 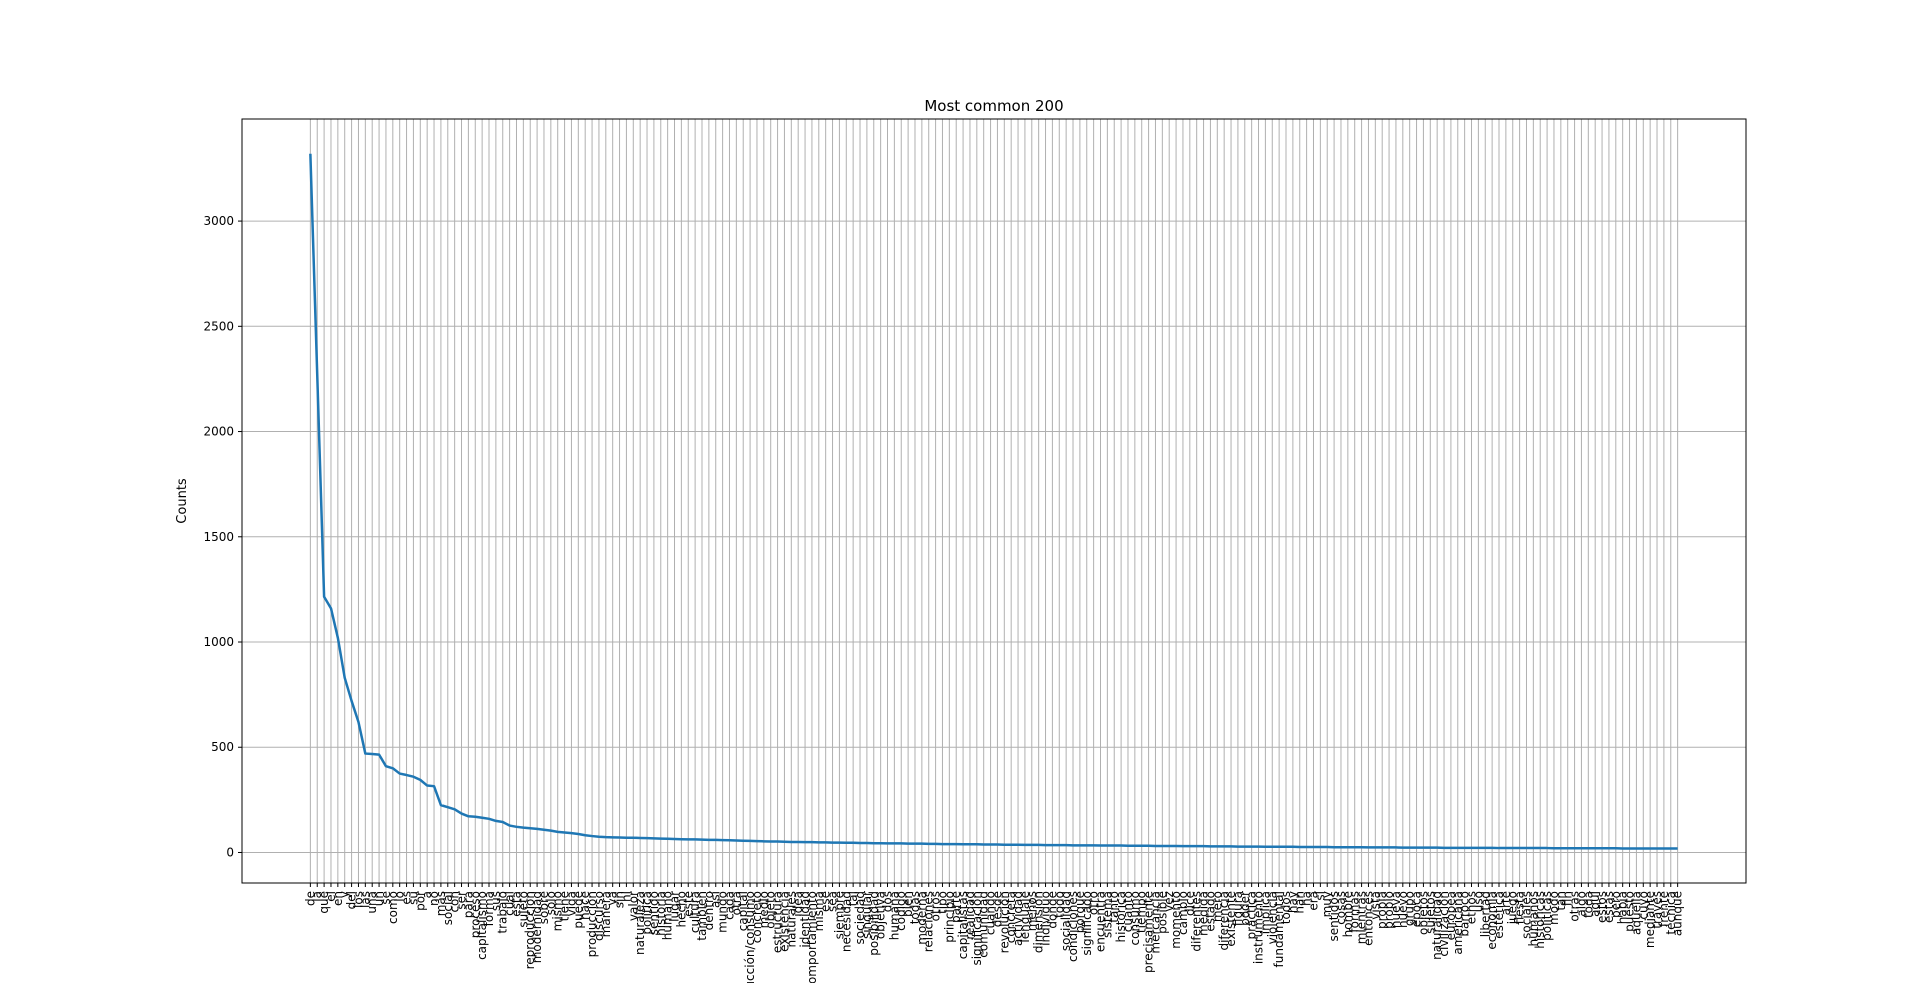 What do you see at coordinates (1293, 902) in the screenshot?
I see `x-tick-label: hay` at bounding box center [1293, 902].